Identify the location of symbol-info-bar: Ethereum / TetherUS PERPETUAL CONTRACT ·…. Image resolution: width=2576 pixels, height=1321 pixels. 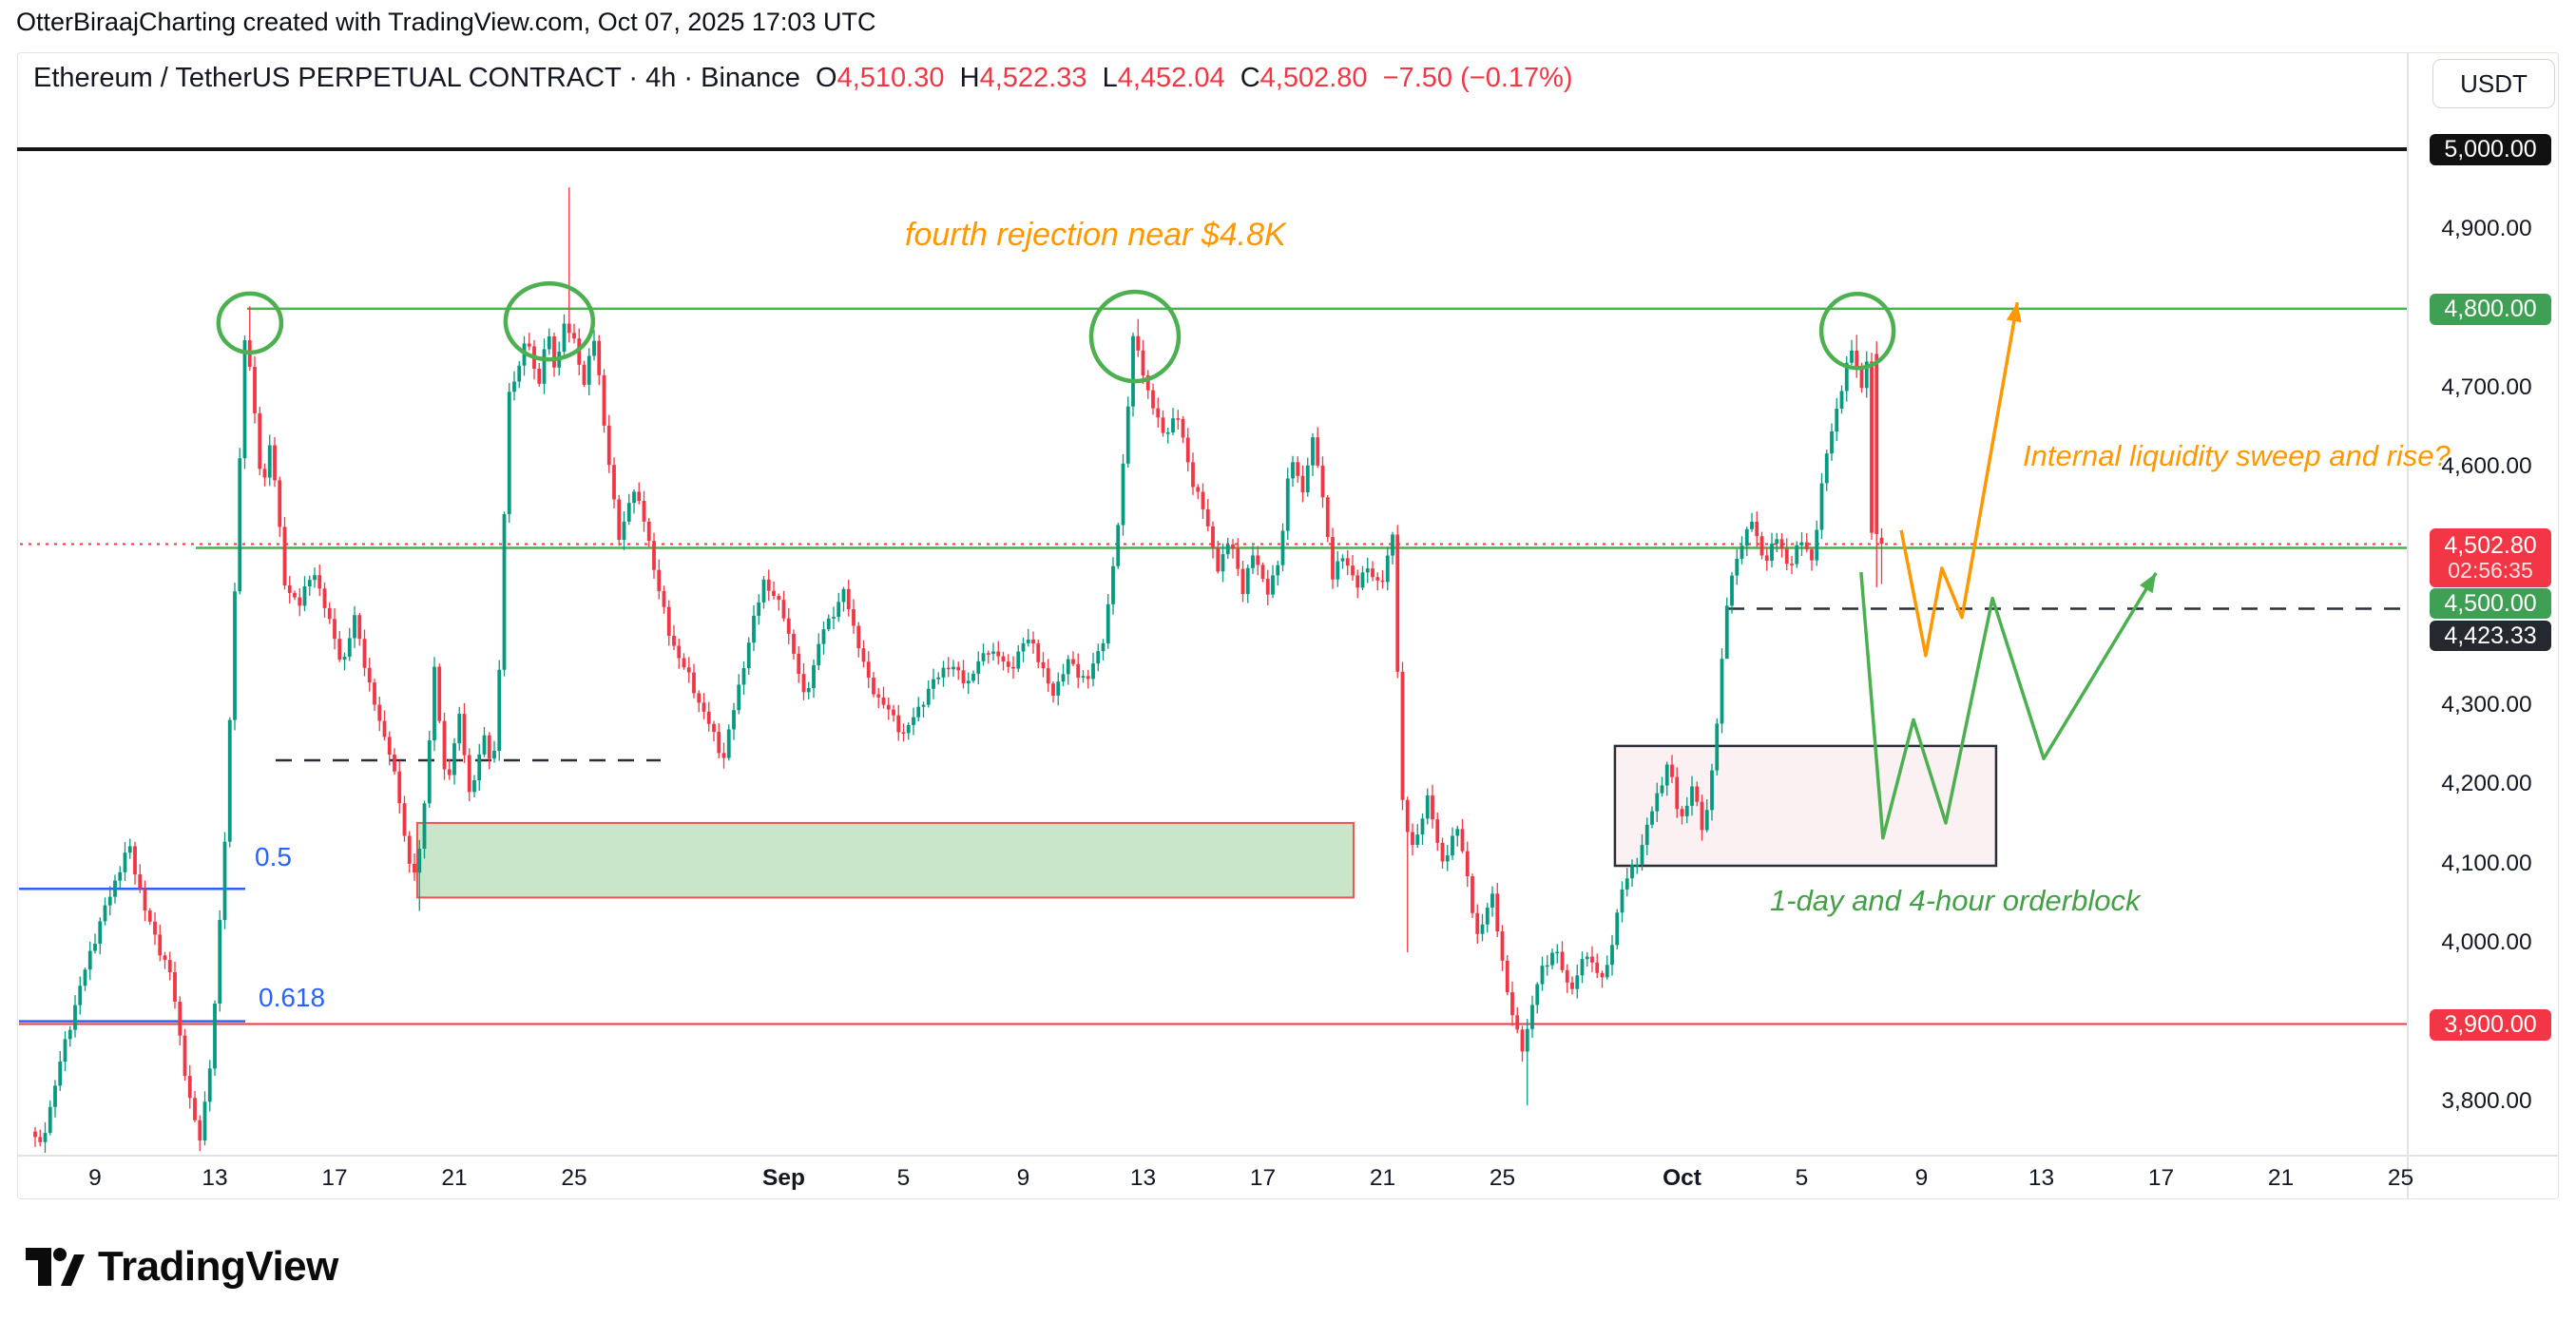
(803, 78).